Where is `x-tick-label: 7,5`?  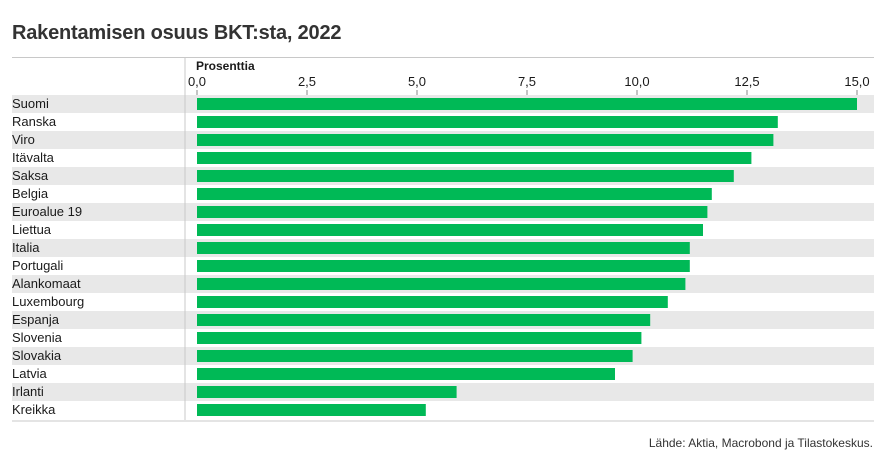 x-tick-label: 7,5 is located at coordinates (527, 81).